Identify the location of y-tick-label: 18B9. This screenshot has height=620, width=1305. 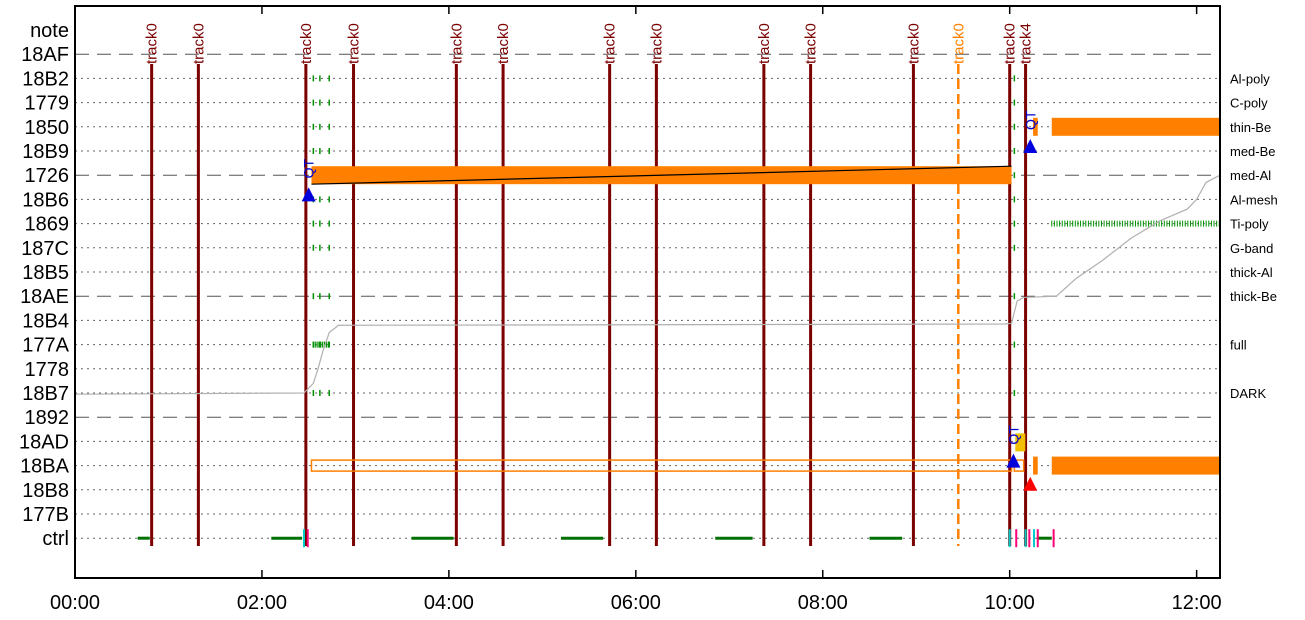
(45, 152).